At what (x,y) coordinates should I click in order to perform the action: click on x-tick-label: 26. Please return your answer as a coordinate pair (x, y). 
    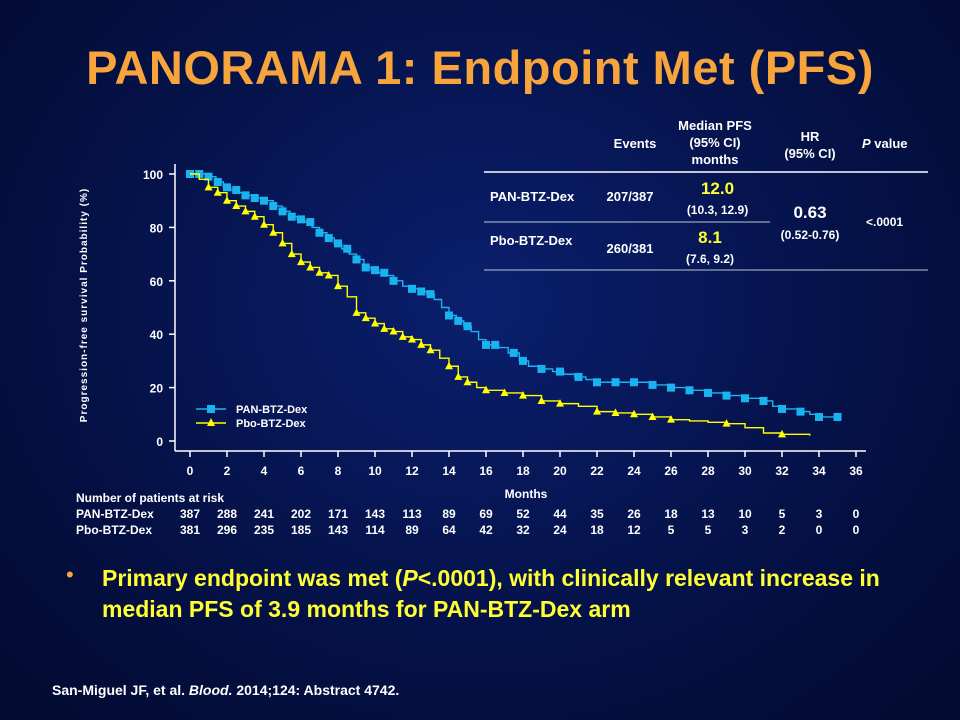
    Looking at the image, I should click on (671, 471).